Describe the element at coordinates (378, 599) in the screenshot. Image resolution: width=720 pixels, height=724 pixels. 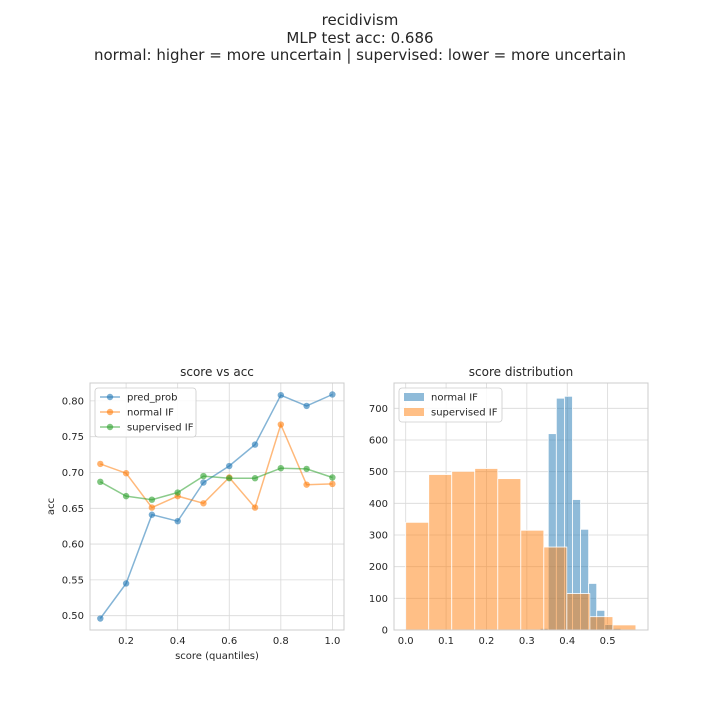
I see `y-tick-label: 100` at that location.